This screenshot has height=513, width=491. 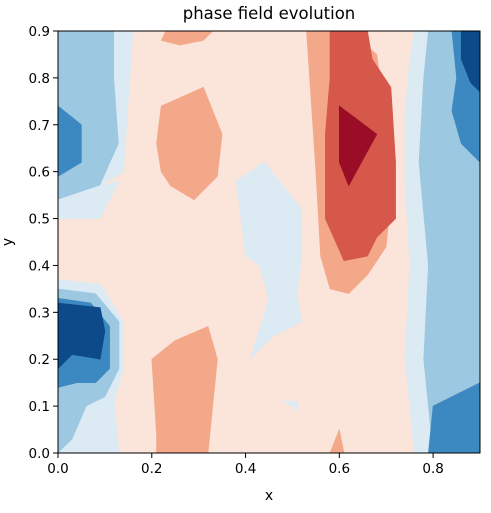 I want to click on y-tick-label: 0.8, so click(x=39, y=79).